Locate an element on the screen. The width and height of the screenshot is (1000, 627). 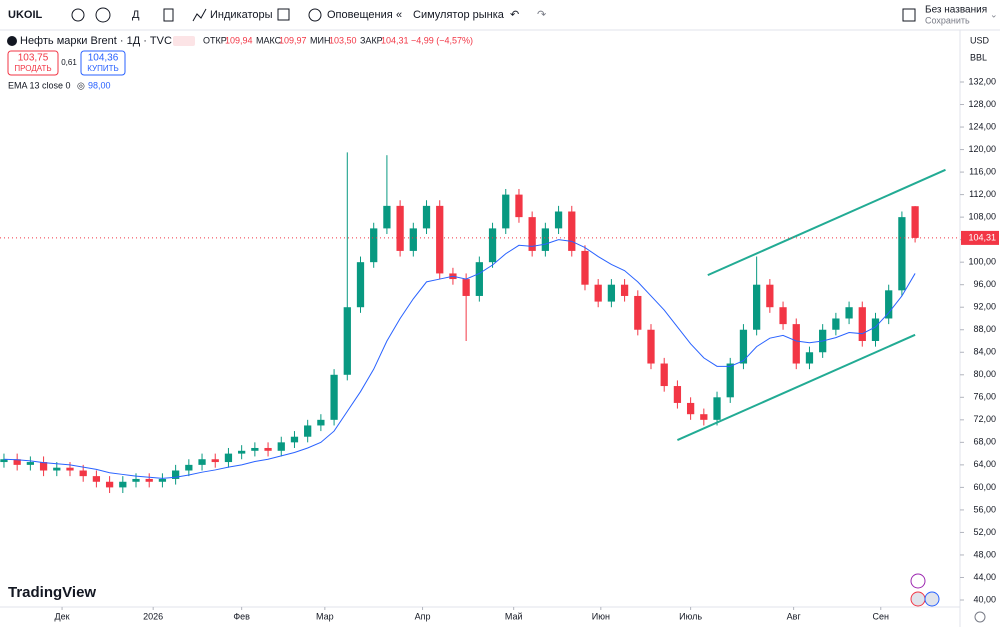
y-tick-label: 72,00 is located at coordinates (984, 419).